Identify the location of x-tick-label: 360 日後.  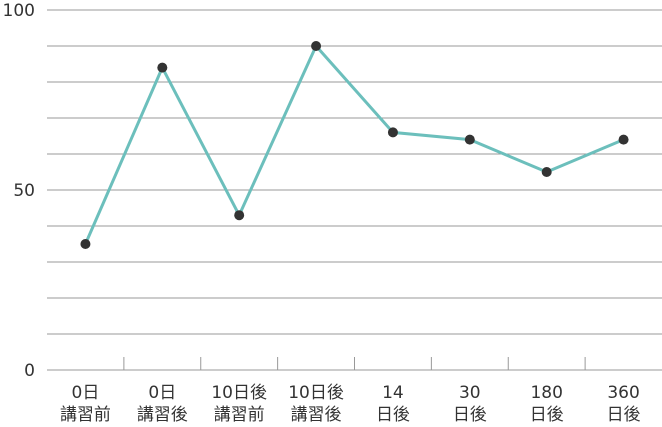
(624, 404).